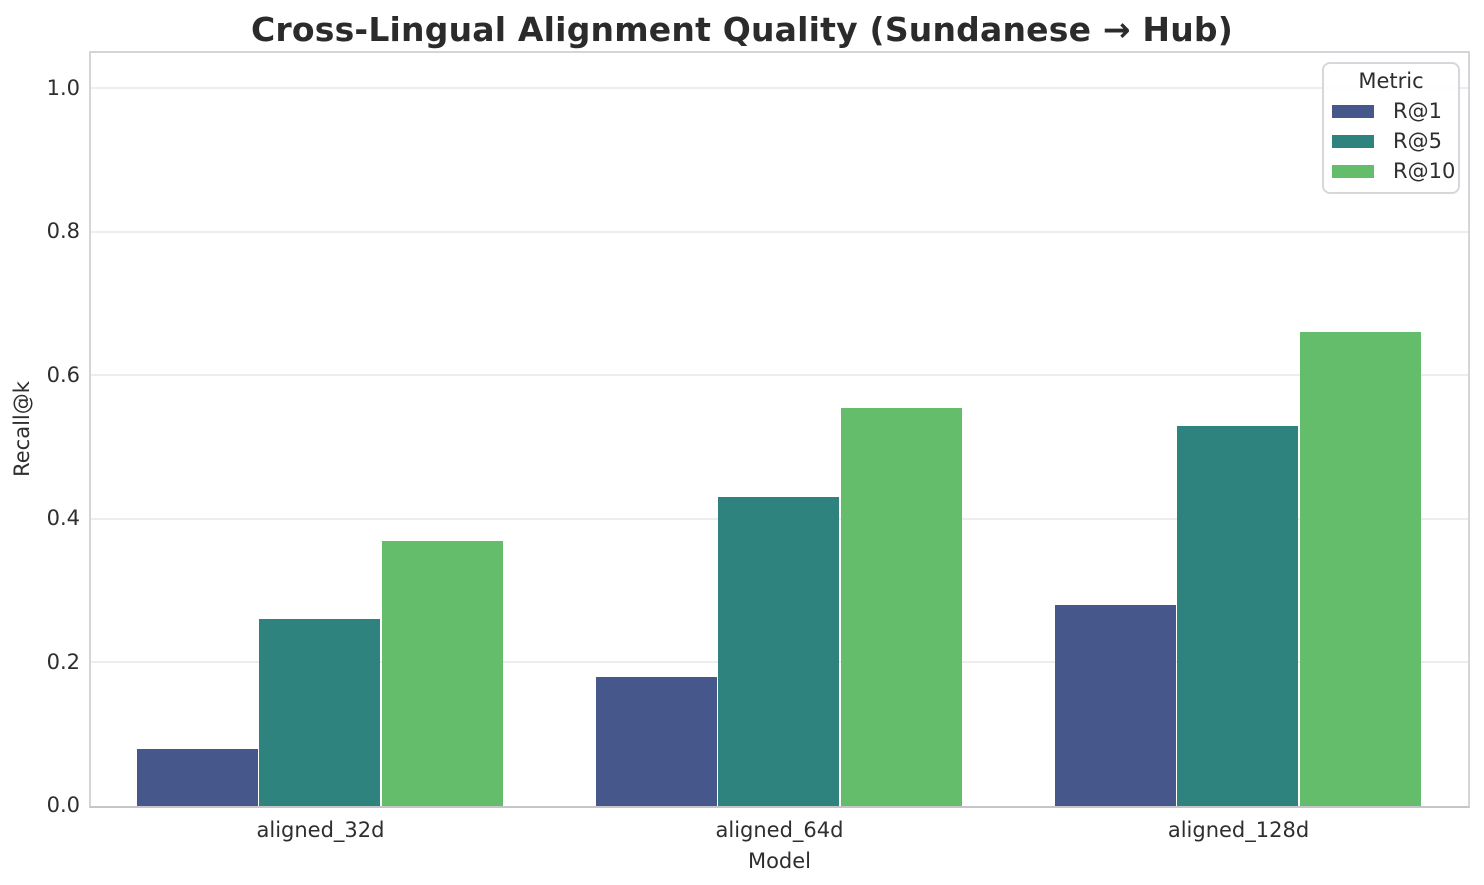 This screenshot has width=1484, height=885. I want to click on y-gridline-1.0, so click(779, 88).